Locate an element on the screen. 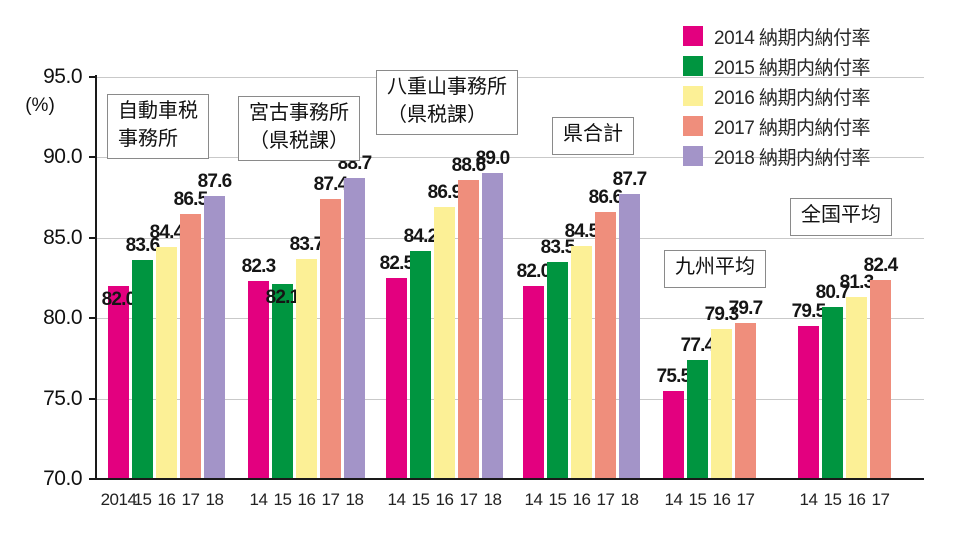 Image resolution: width=960 pixels, height=540 pixels. bar-15: 82.1 is located at coordinates (283, 381).